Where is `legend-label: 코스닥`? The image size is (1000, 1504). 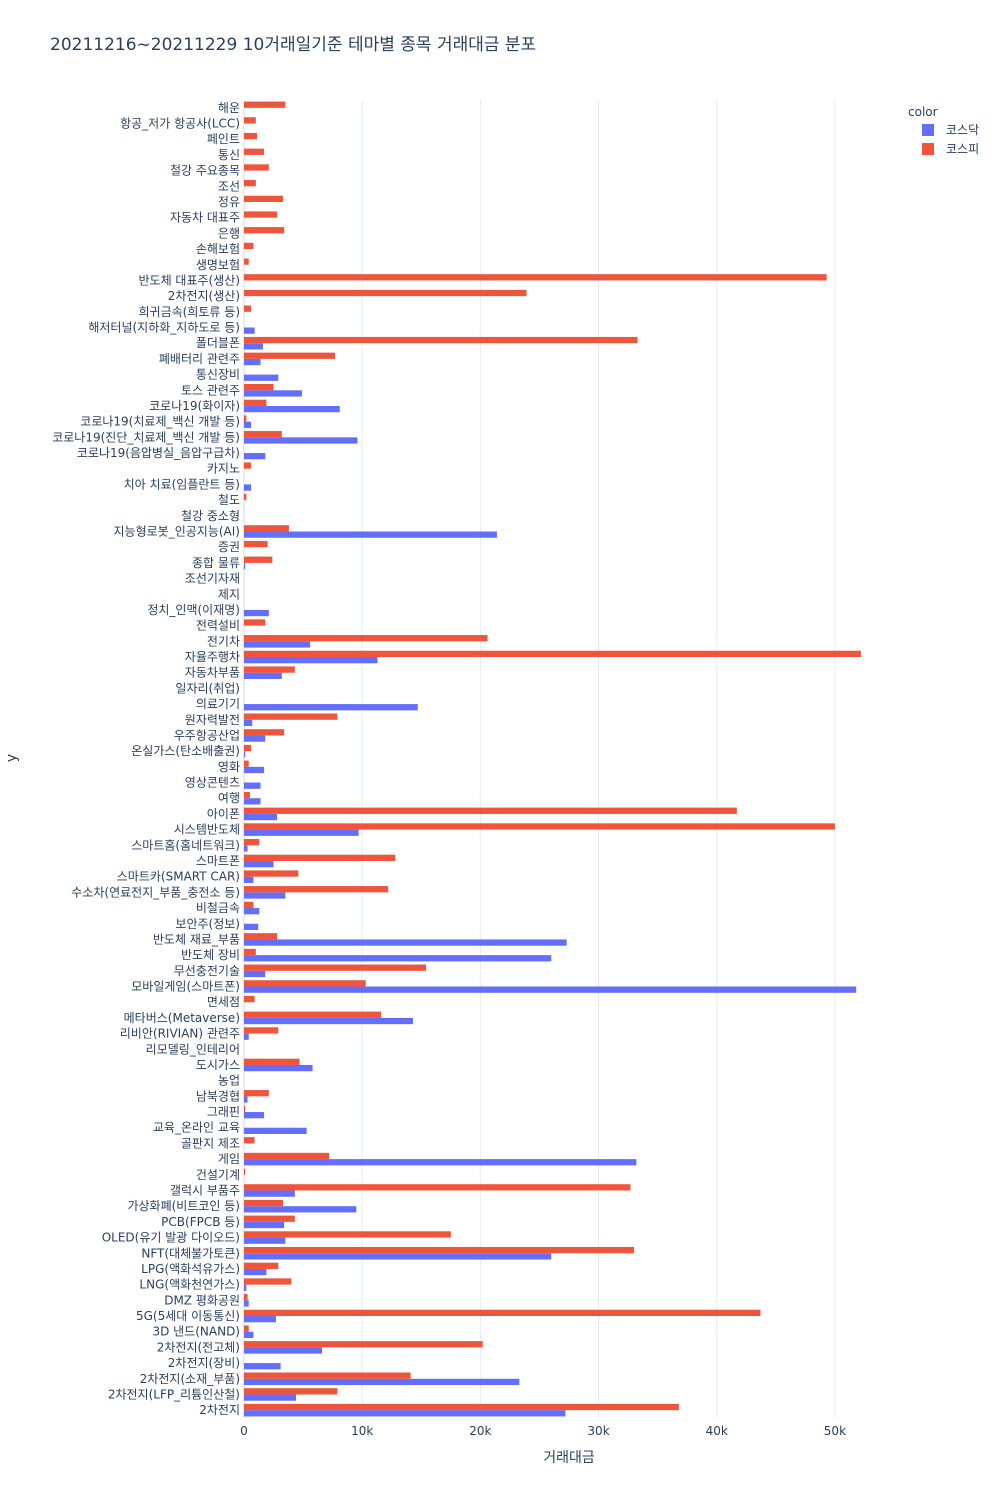 legend-label: 코스닥 is located at coordinates (962, 130).